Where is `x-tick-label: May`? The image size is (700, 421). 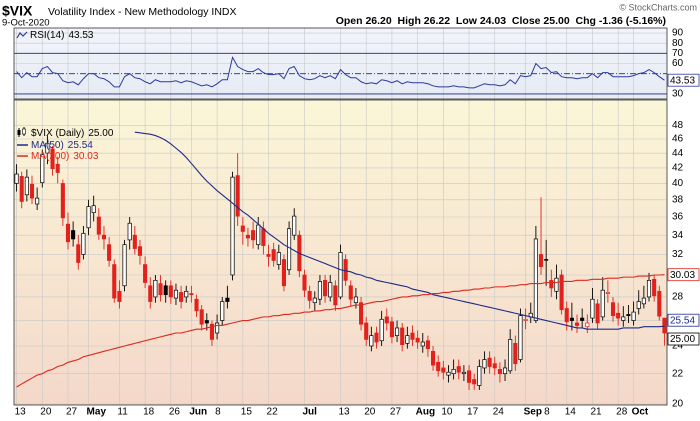 x-tick-label: May is located at coordinates (97, 412).